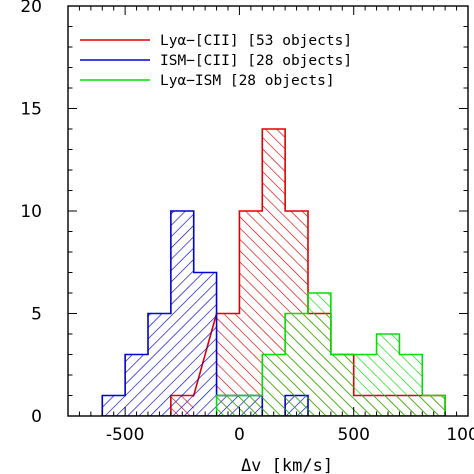 This screenshot has width=474, height=474. Describe the element at coordinates (125, 435) in the screenshot. I see `x-tick-label: -500` at that location.